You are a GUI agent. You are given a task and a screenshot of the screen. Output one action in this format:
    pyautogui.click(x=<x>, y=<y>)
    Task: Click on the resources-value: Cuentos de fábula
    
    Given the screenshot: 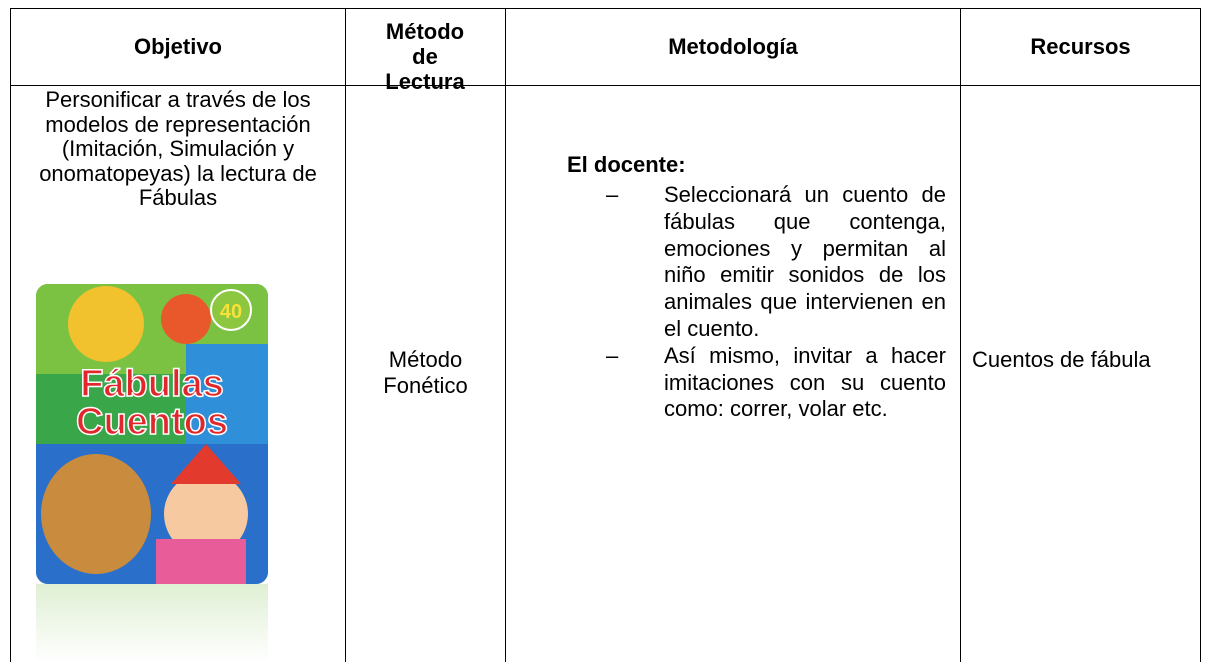 What is the action you would take?
    pyautogui.click(x=1061, y=359)
    